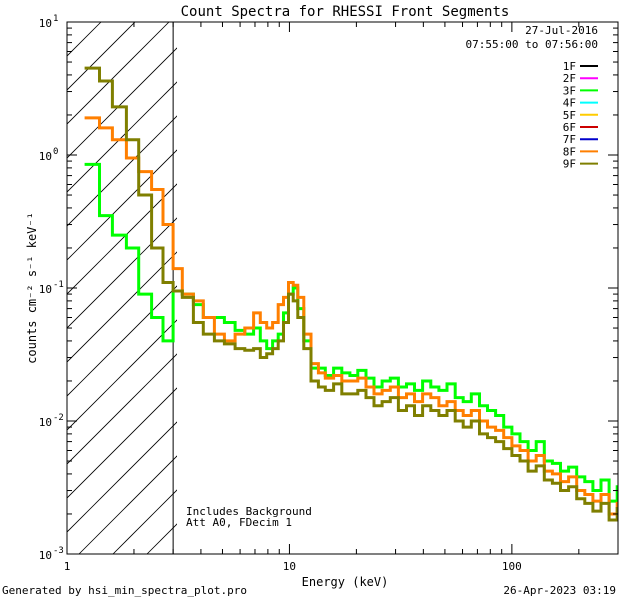  I want to click on y-axis-label: counts cm⁻² s⁻¹ keV⁻¹, so click(32, 288).